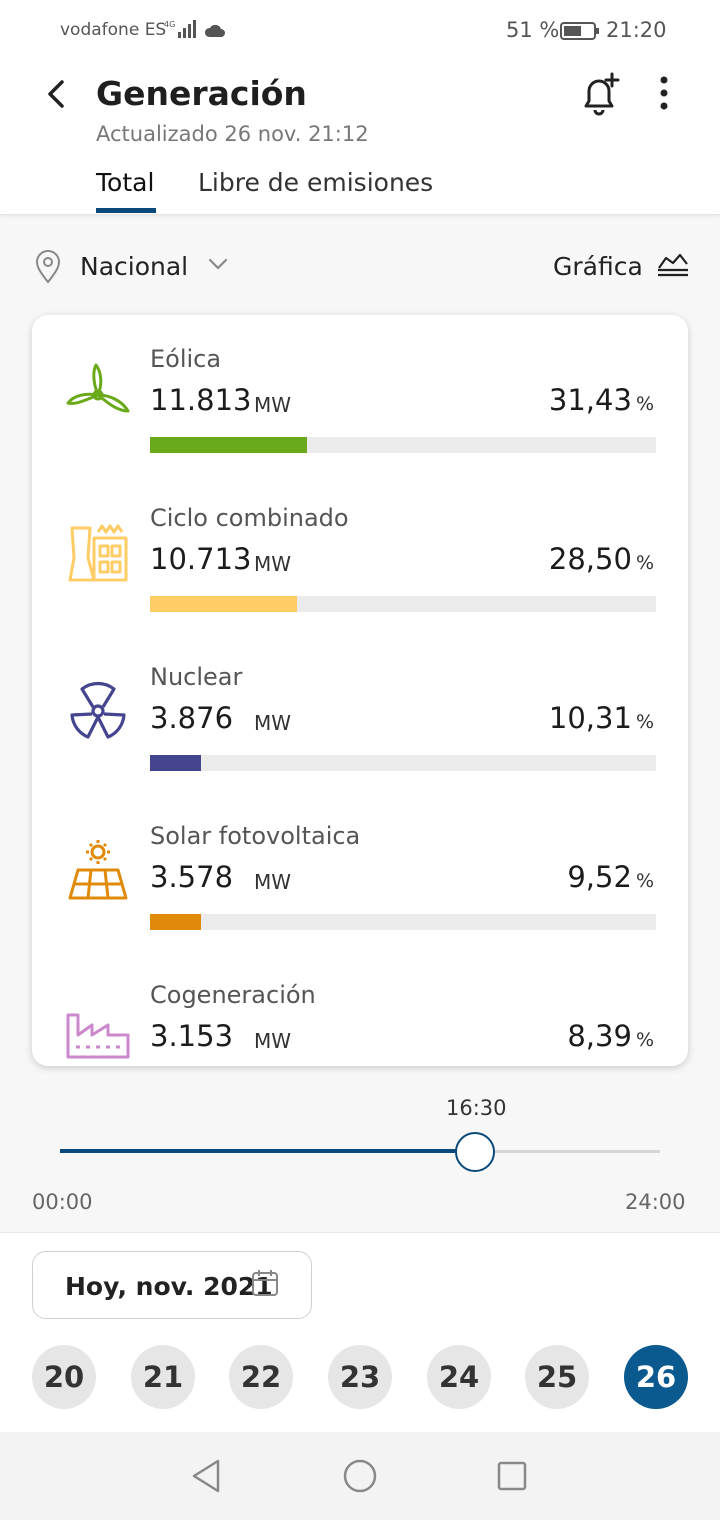  What do you see at coordinates (56, 94) in the screenshot?
I see `back-arrow-icon` at bounding box center [56, 94].